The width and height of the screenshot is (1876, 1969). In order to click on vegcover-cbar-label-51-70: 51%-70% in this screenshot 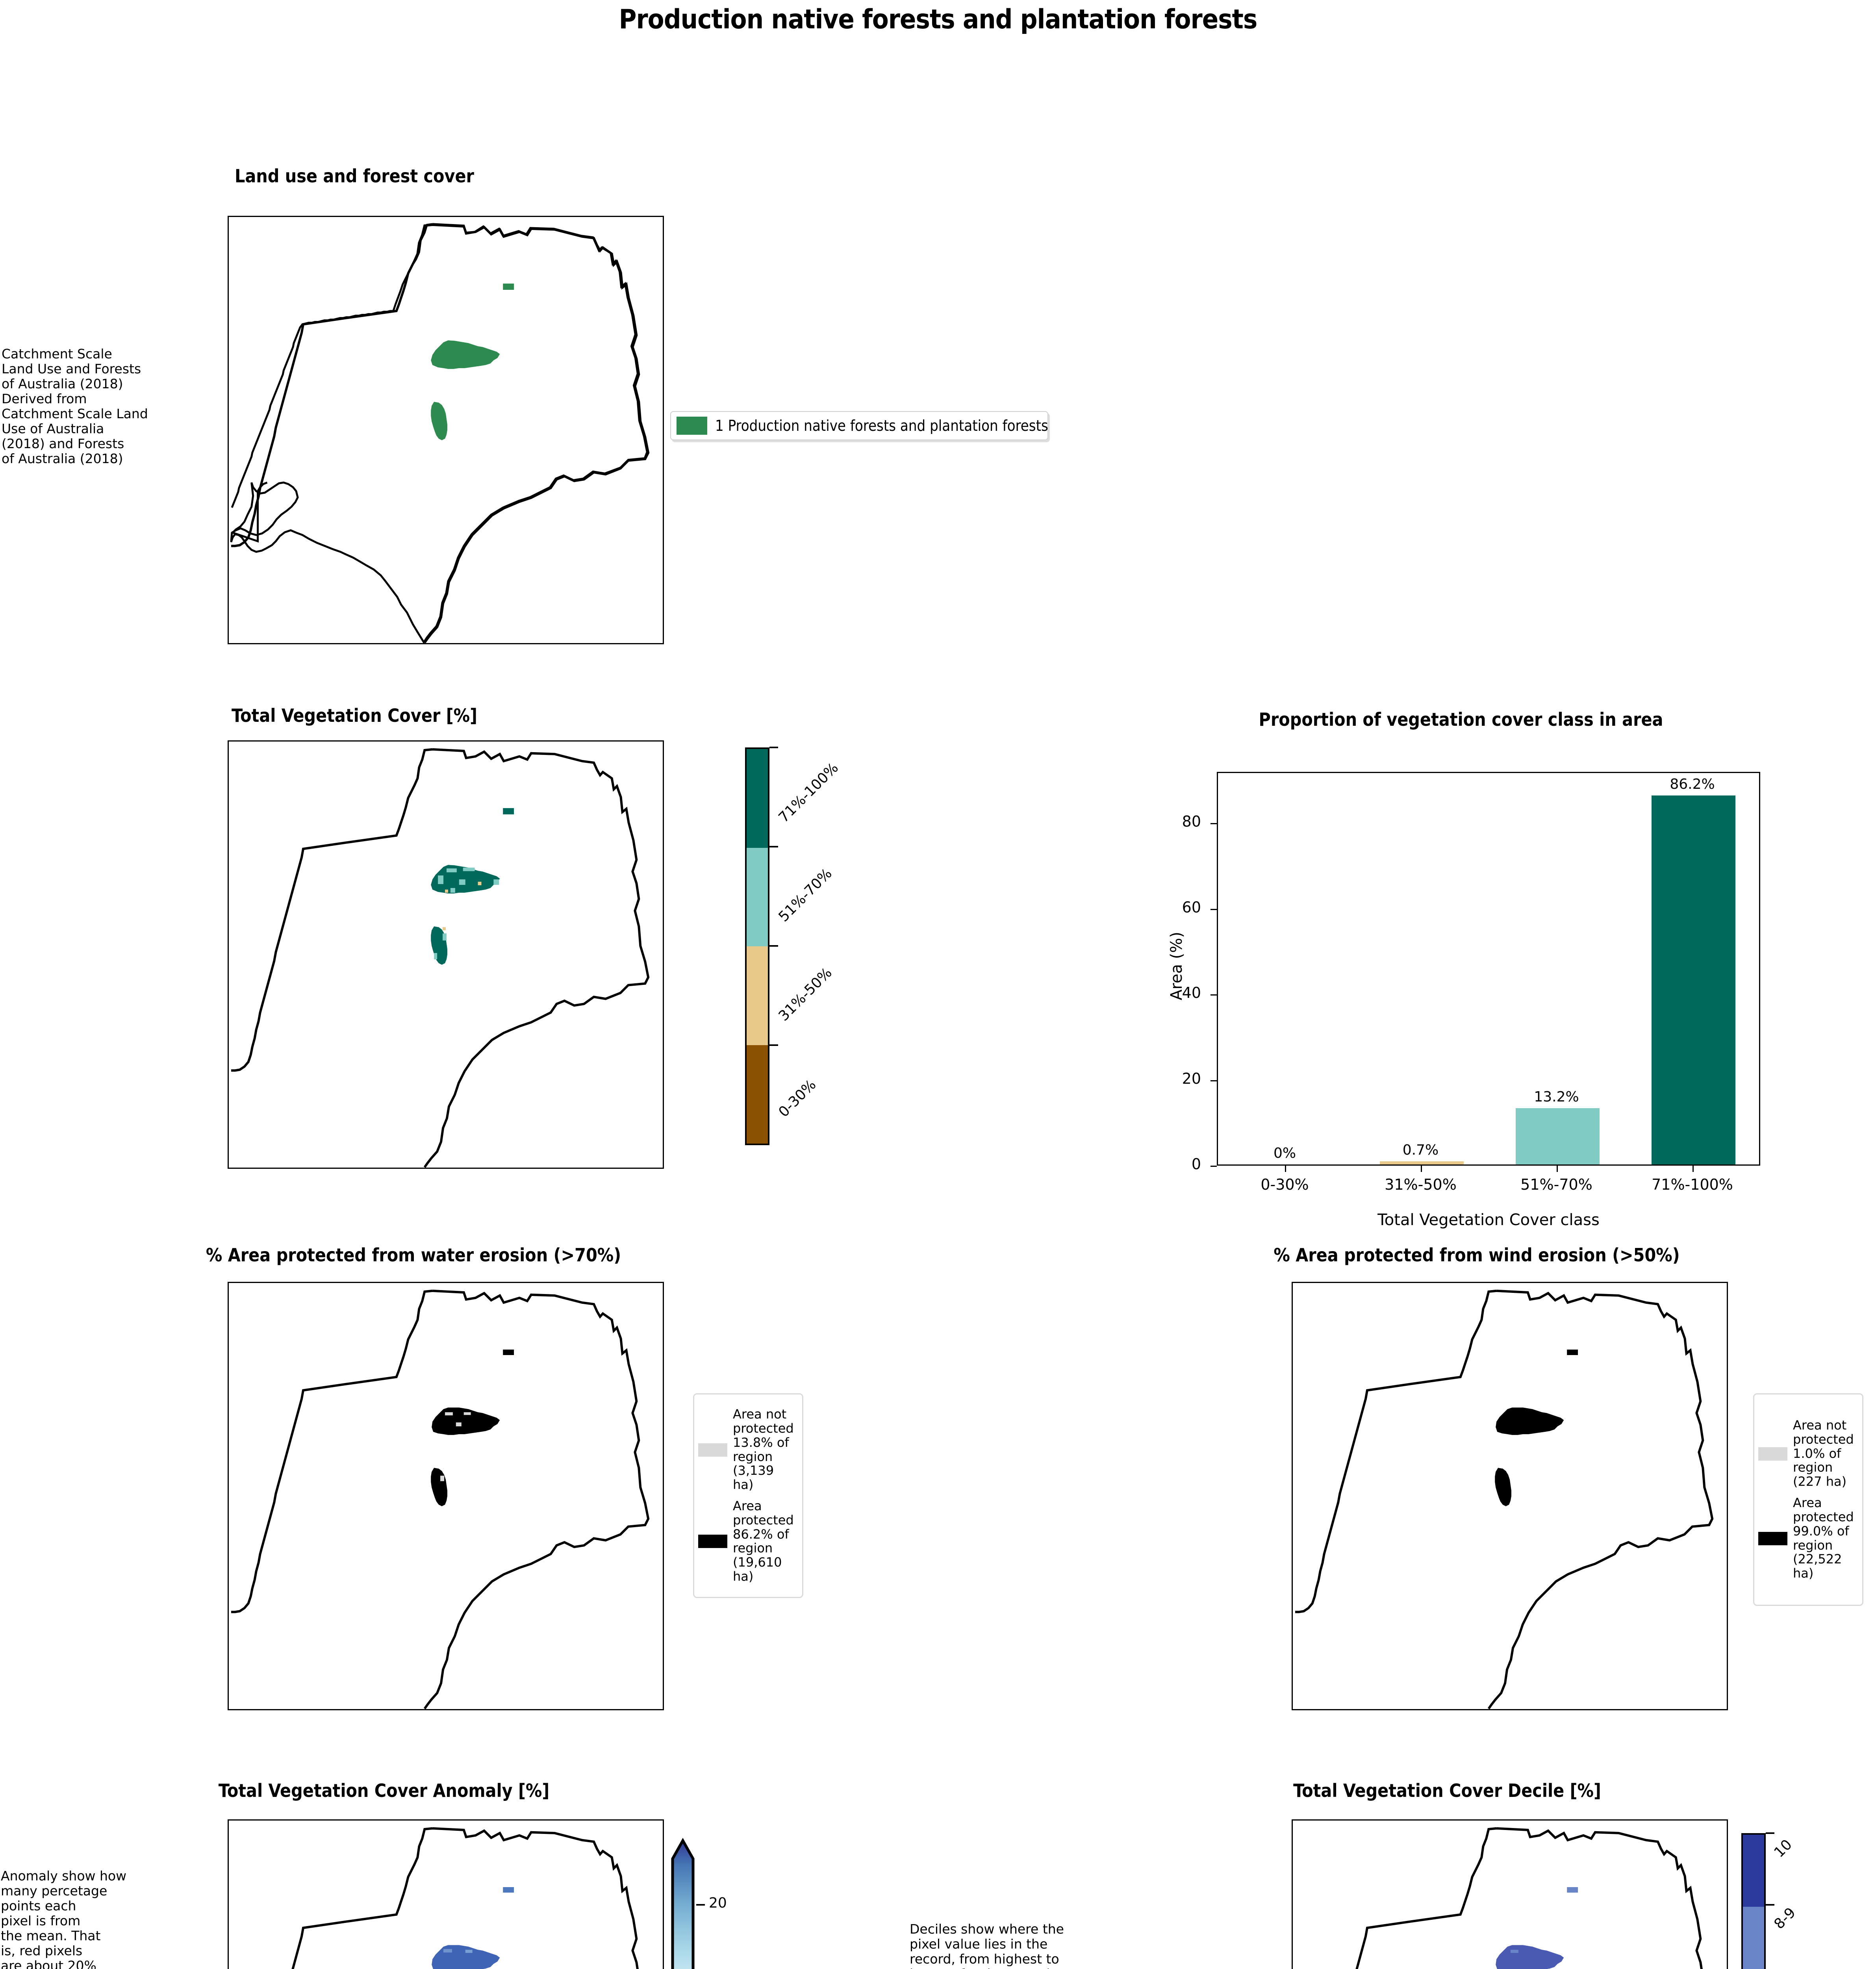, I will do `click(805, 895)`.